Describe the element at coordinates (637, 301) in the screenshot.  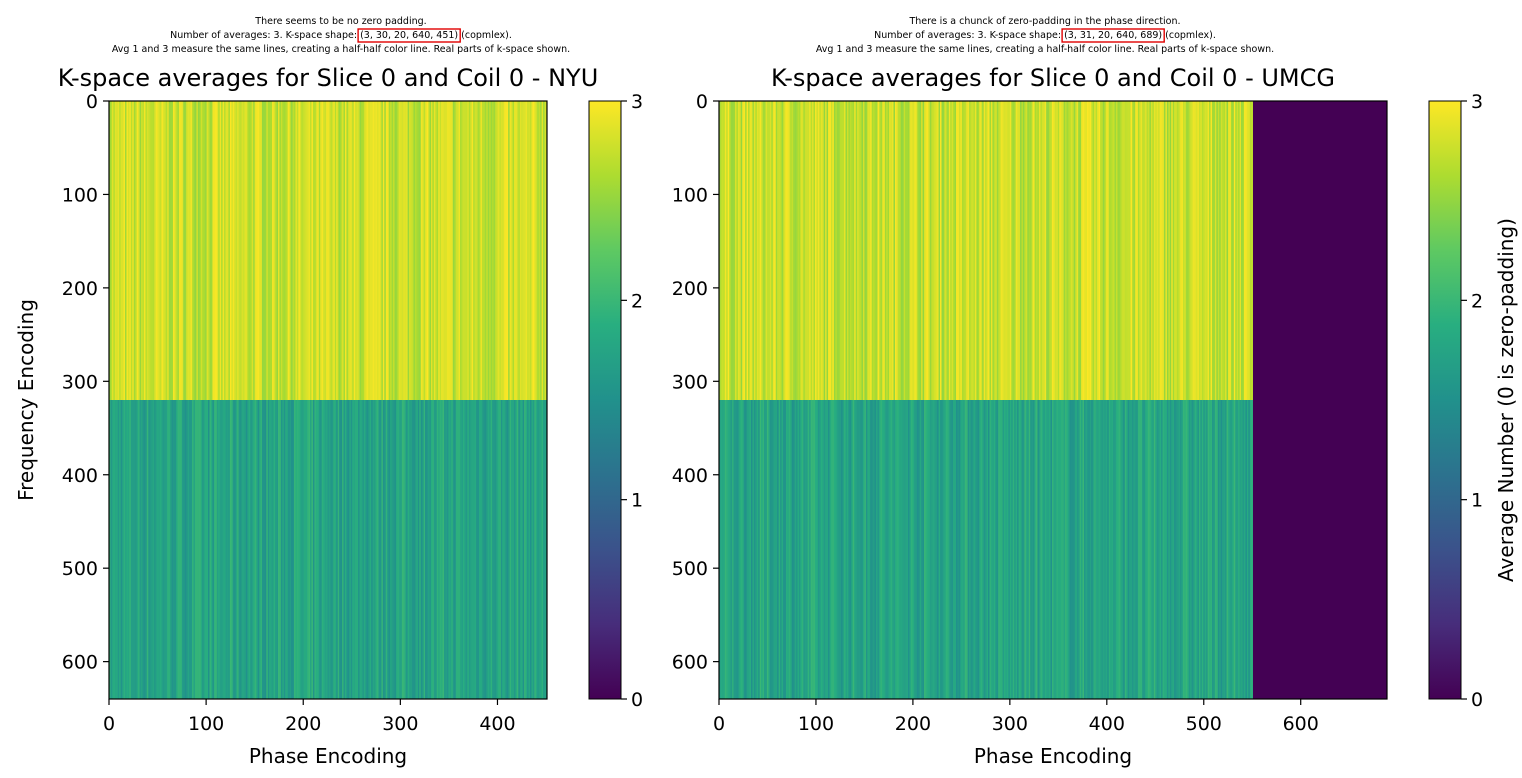
I see `colorbar-tick-label: 2` at that location.